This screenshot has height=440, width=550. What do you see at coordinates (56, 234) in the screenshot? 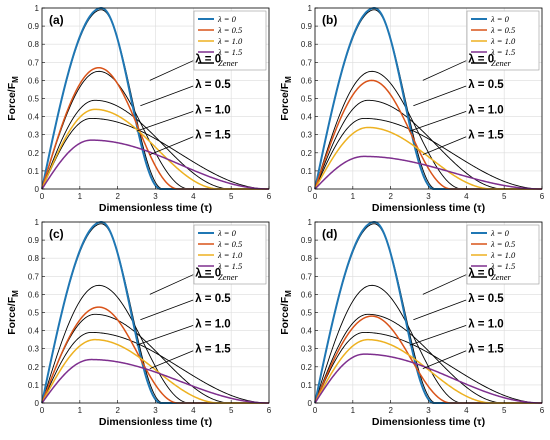
I see `panel-label: (c)` at bounding box center [56, 234].